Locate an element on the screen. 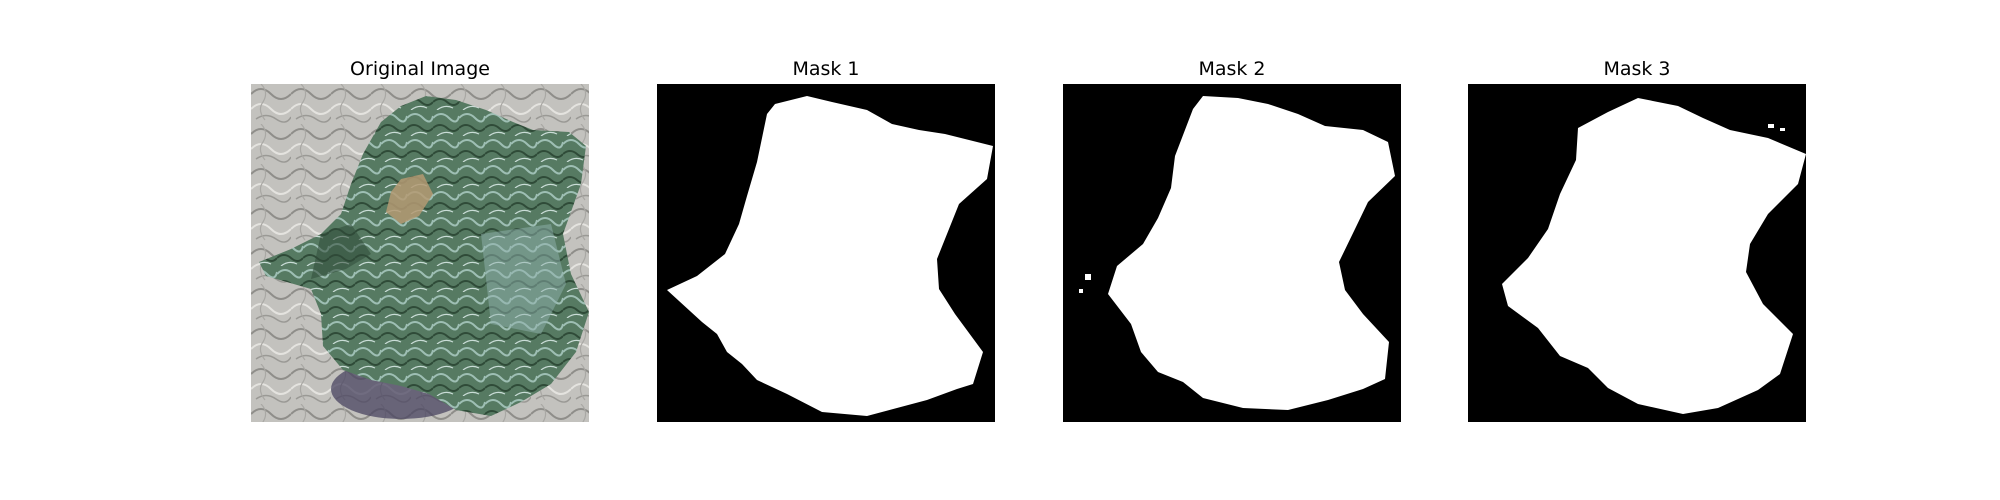 This screenshot has height=500, width=2000. mask-2-graphic is located at coordinates (1232, 253).